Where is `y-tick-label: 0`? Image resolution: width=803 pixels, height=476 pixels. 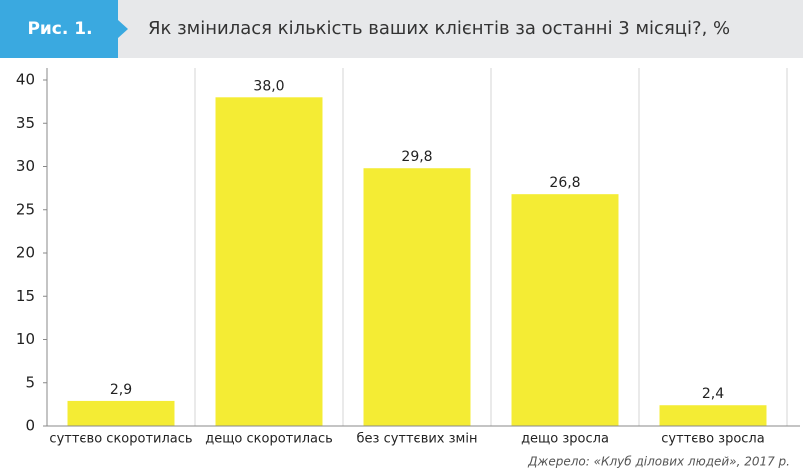 y-tick-label: 0 is located at coordinates (30, 426).